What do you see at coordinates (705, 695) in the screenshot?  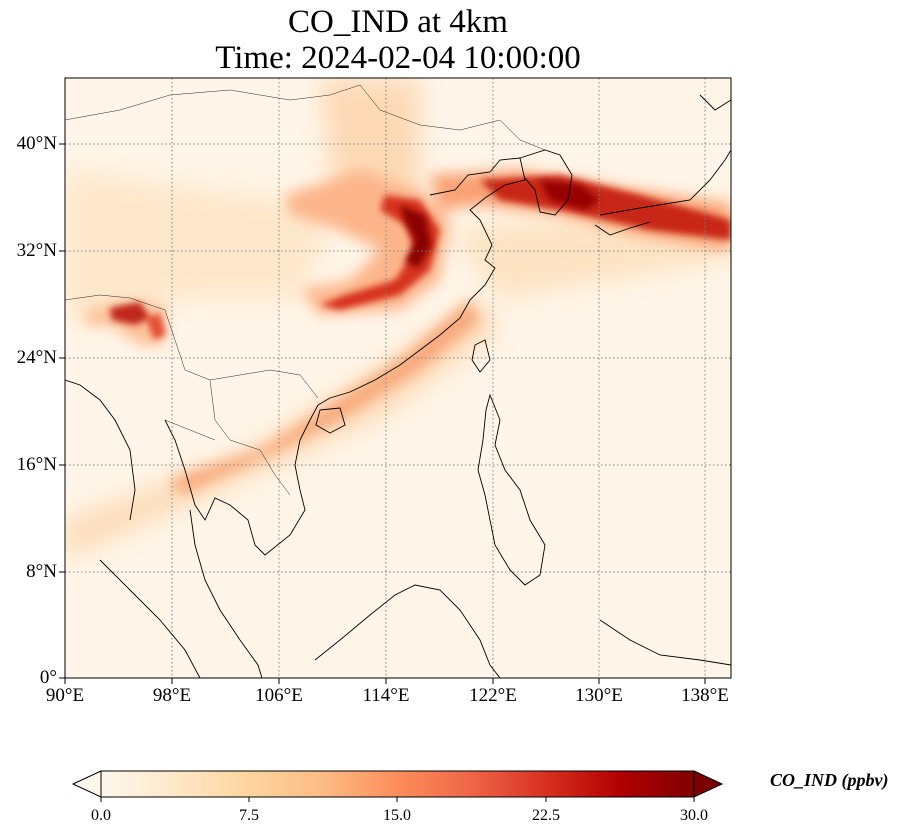 I see `x-tick-label: 138°E` at bounding box center [705, 695].